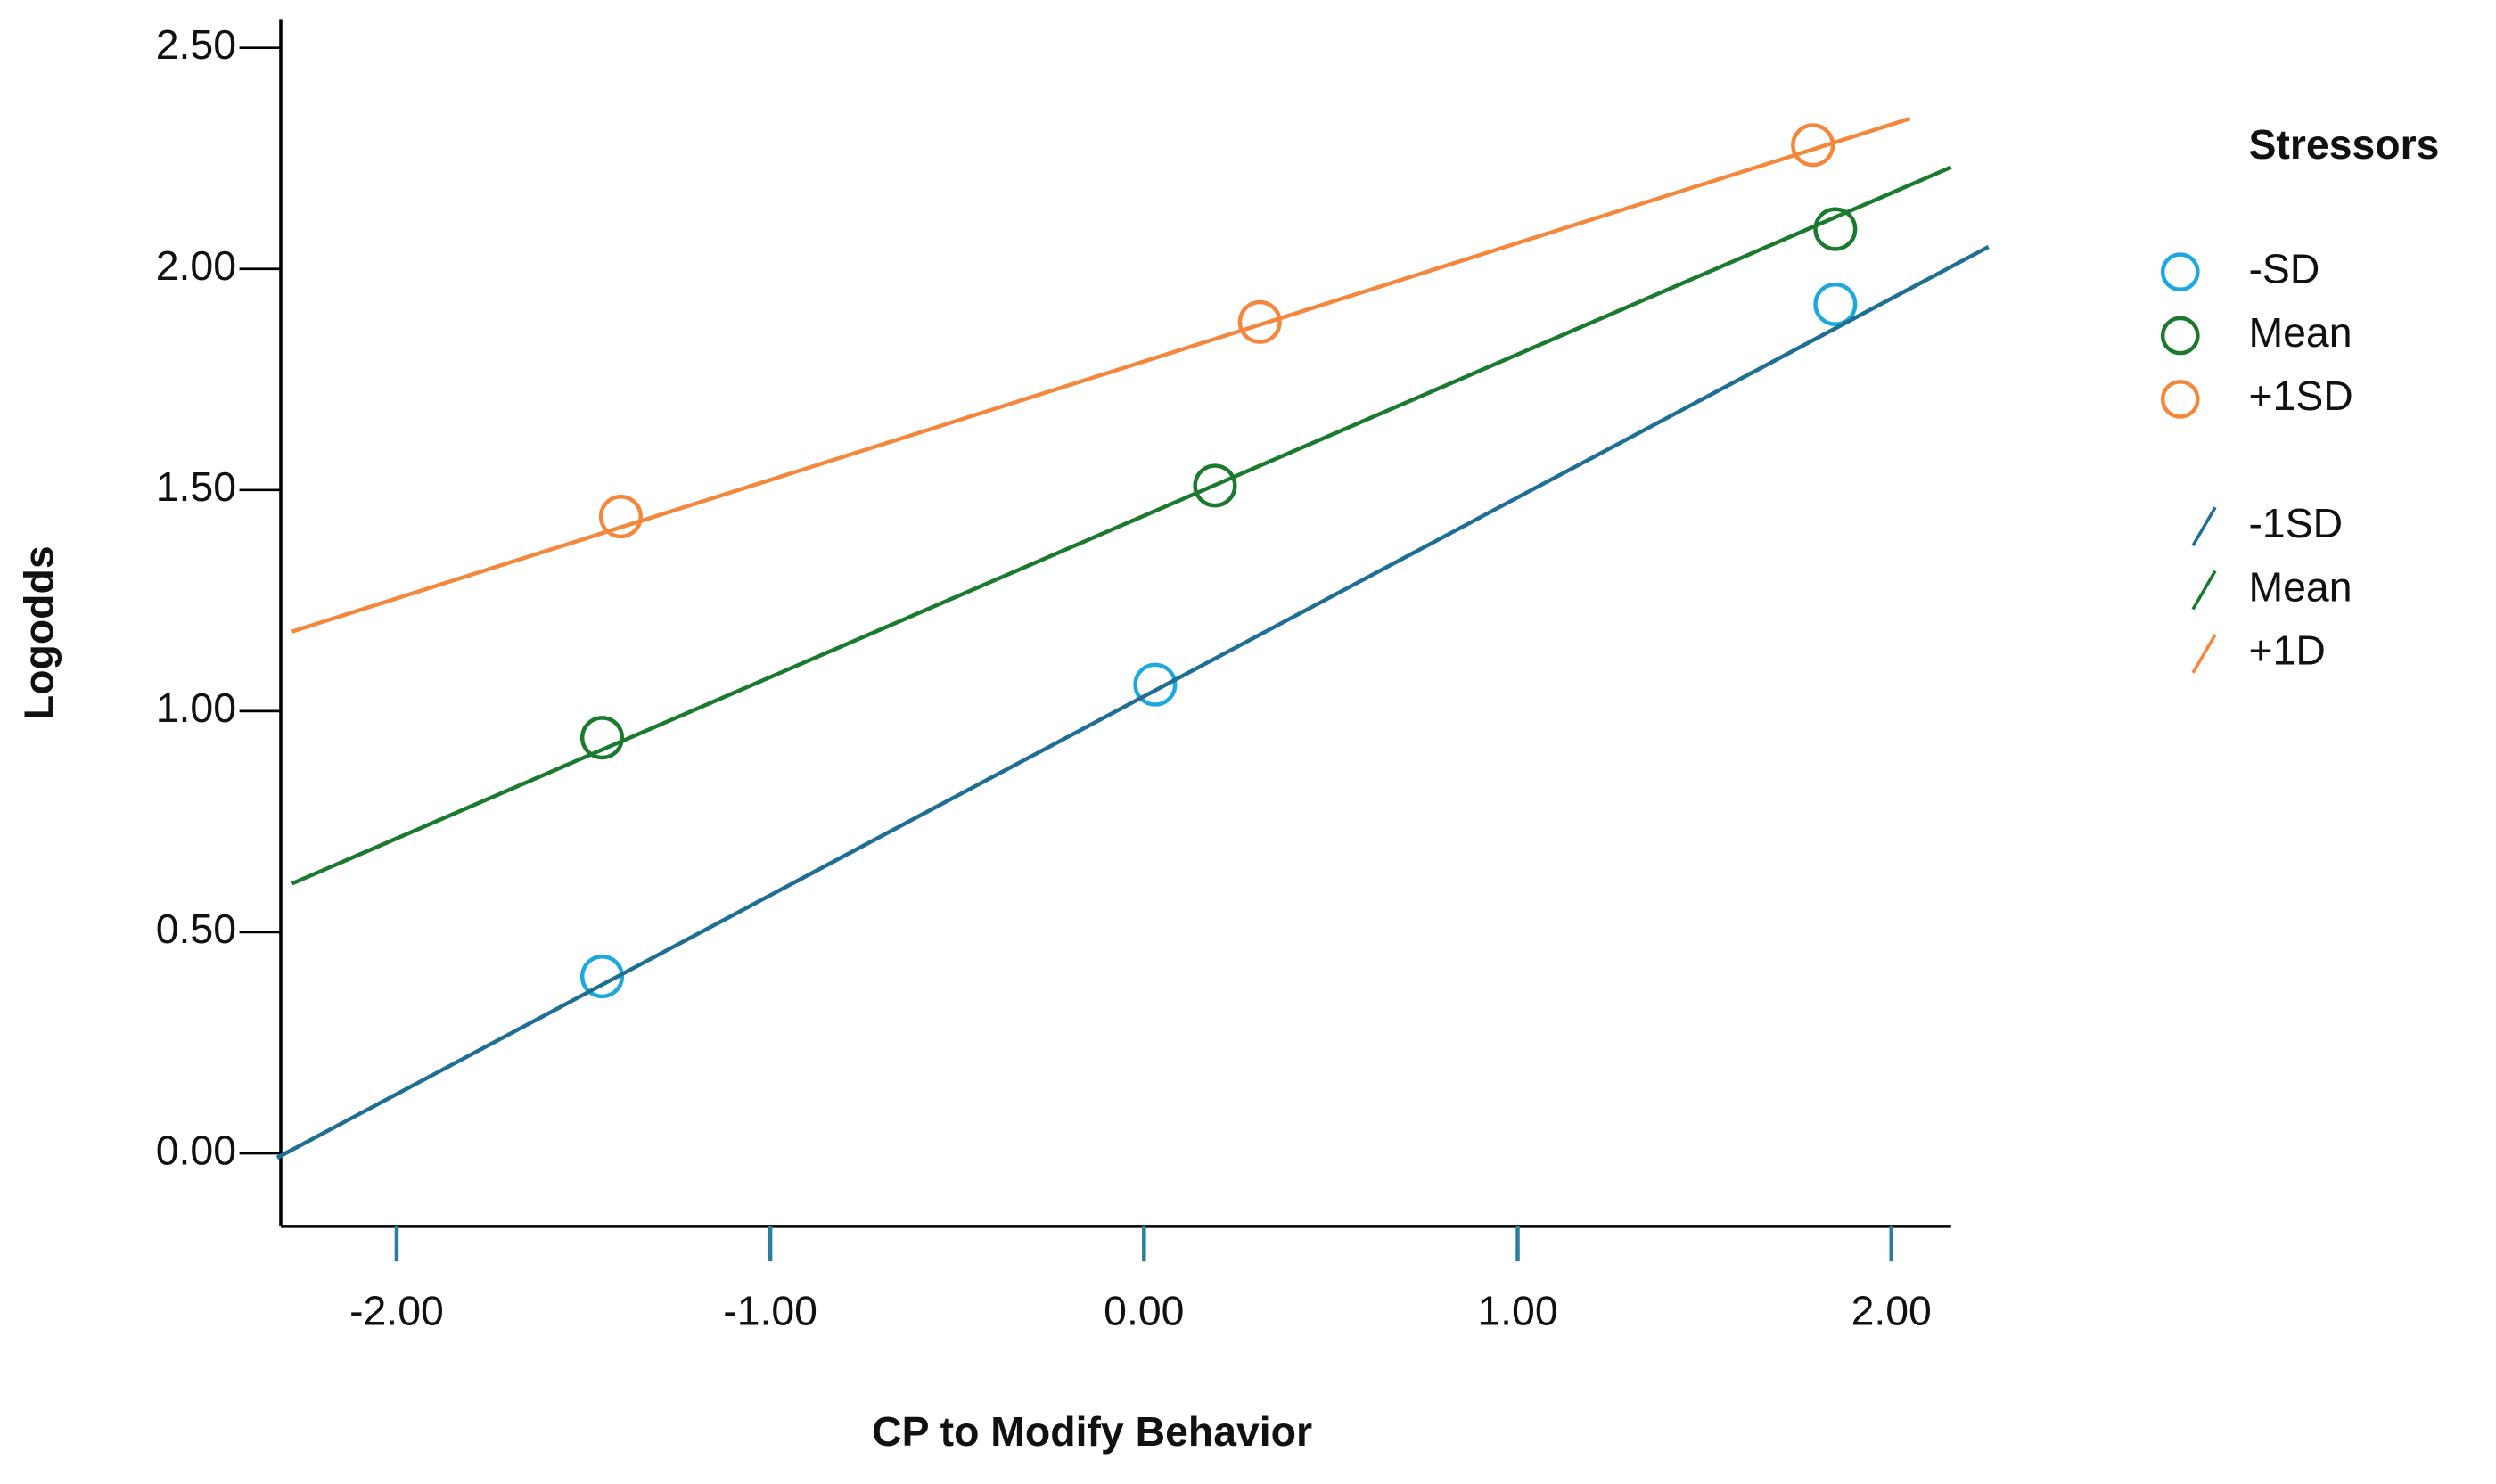 The height and width of the screenshot is (1484, 2496). Describe the element at coordinates (1891, 1310) in the screenshot. I see `x-tick-label: 2.00` at that location.